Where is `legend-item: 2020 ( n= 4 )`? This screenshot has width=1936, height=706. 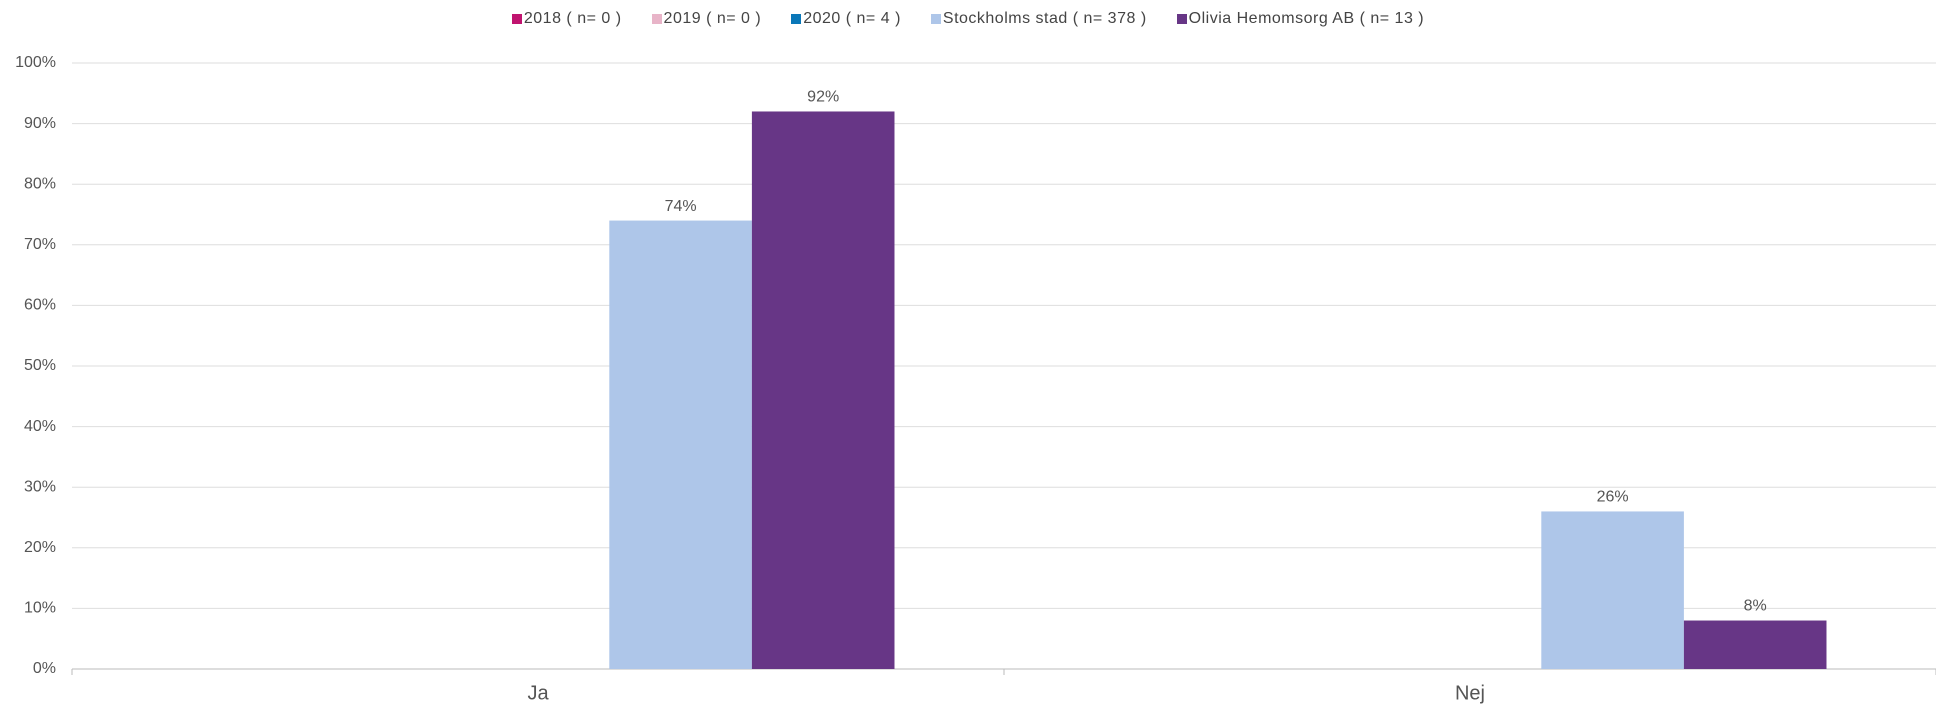
legend-item: 2020 ( n= 4 ) is located at coordinates (846, 19).